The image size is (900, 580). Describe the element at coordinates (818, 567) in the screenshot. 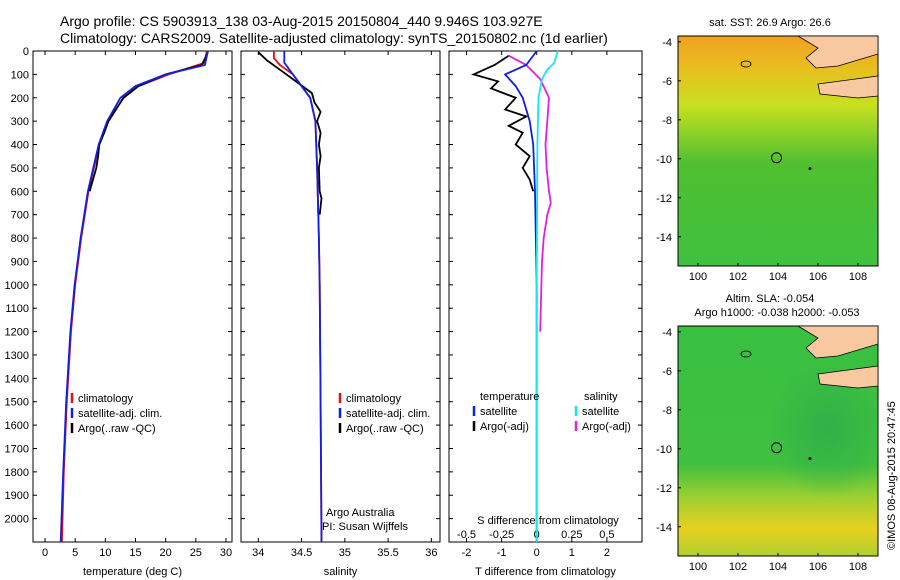

I see `sla_map-xtick-label: 106` at that location.